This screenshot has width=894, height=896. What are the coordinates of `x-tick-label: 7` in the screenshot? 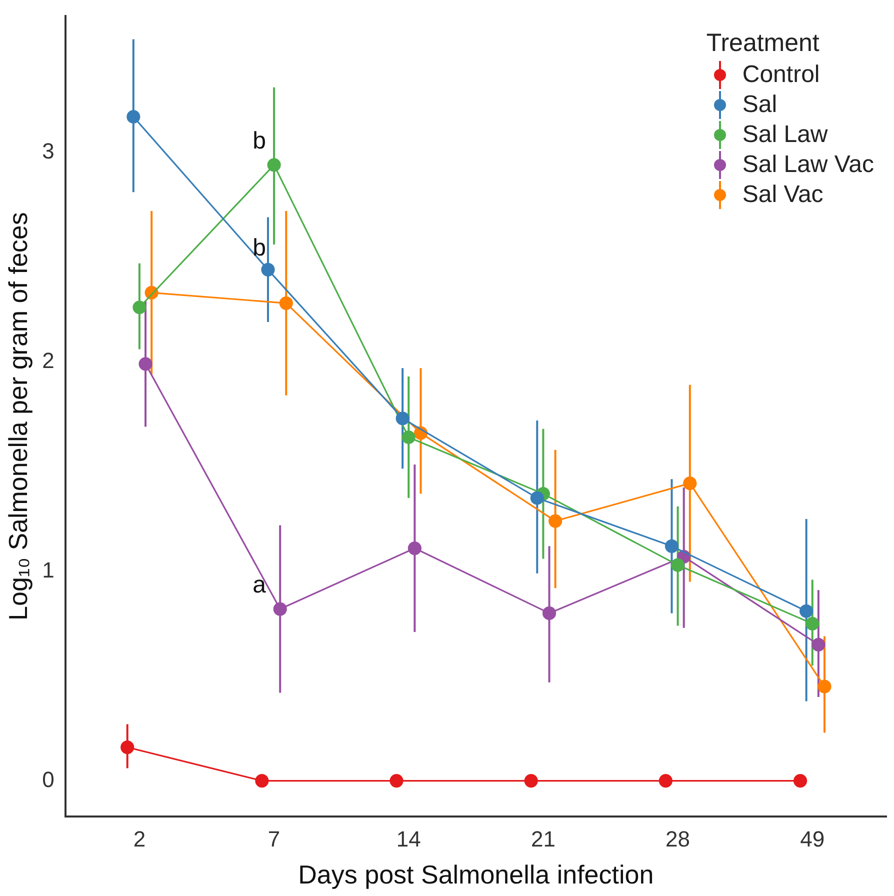 It's located at (274, 839).